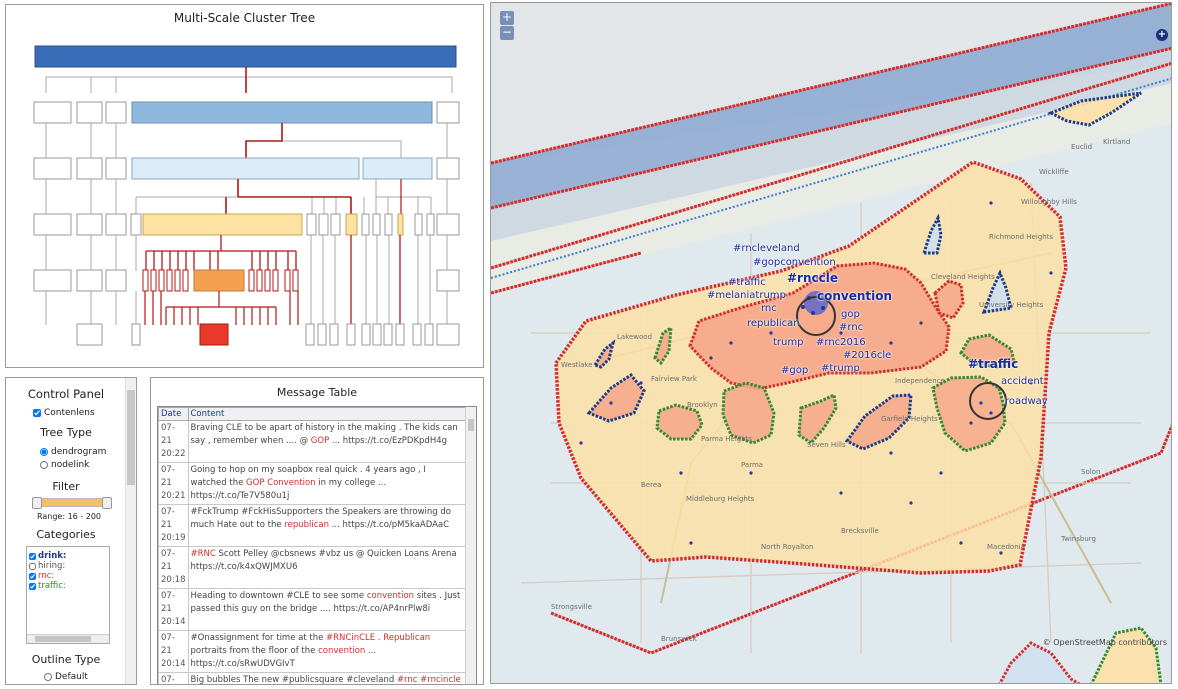 The height and width of the screenshot is (689, 1178). Describe the element at coordinates (32, 586) in the screenshot. I see `category-traffic-checkbox` at that location.